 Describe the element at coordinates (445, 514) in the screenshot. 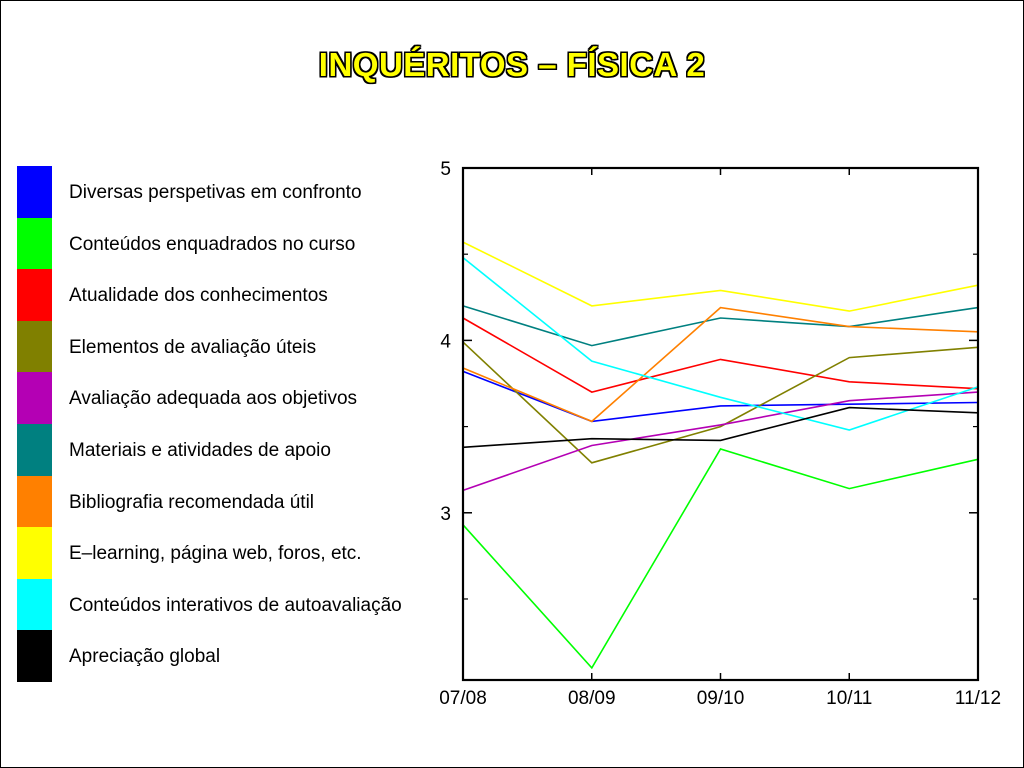

I see `y-tick-label: 3` at that location.